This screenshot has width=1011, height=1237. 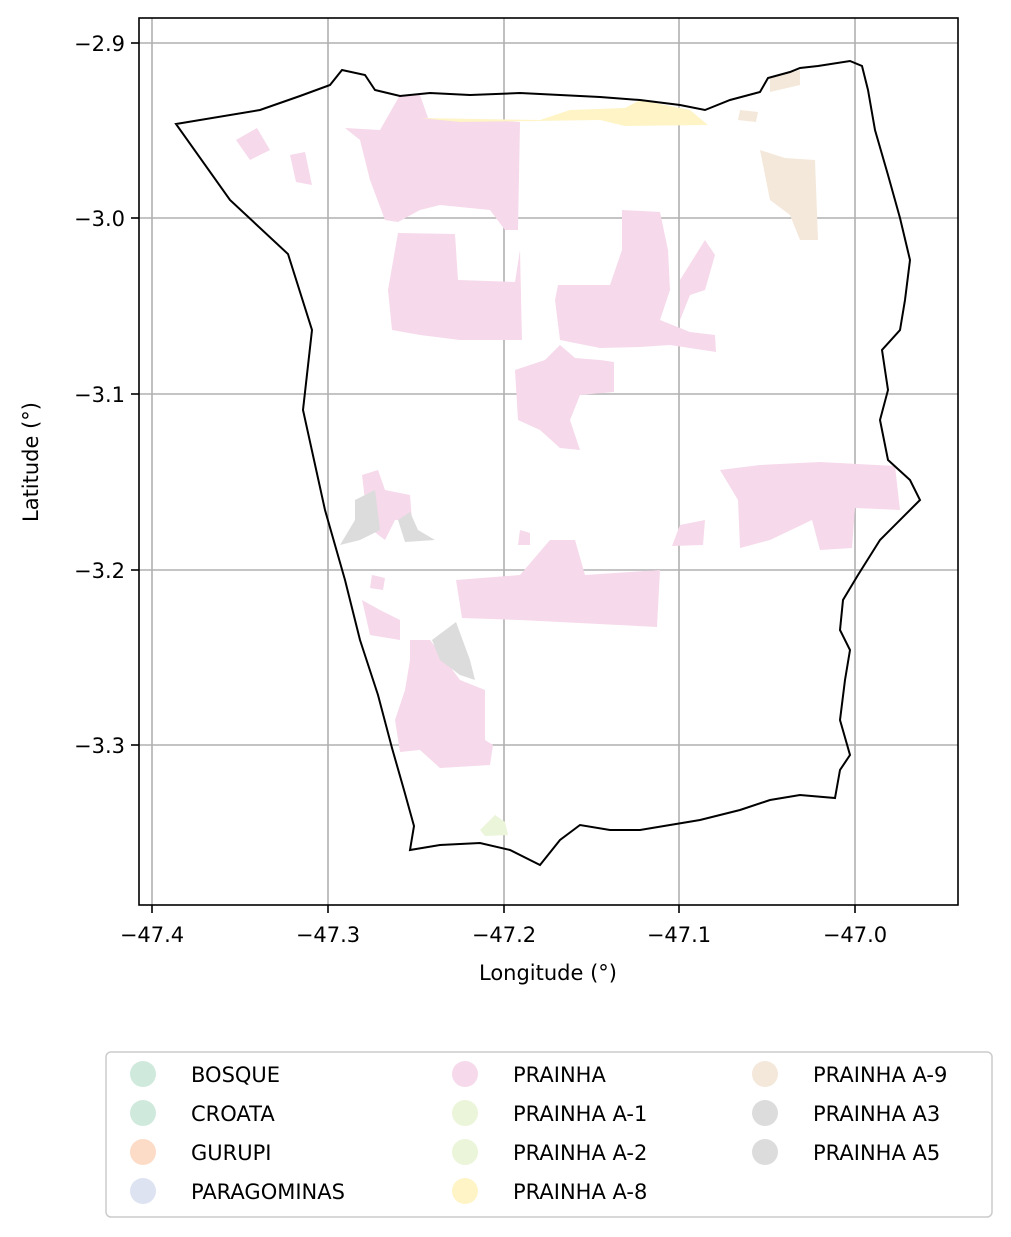 What do you see at coordinates (99, 395) in the screenshot?
I see `y-tick-label: −3.1` at bounding box center [99, 395].